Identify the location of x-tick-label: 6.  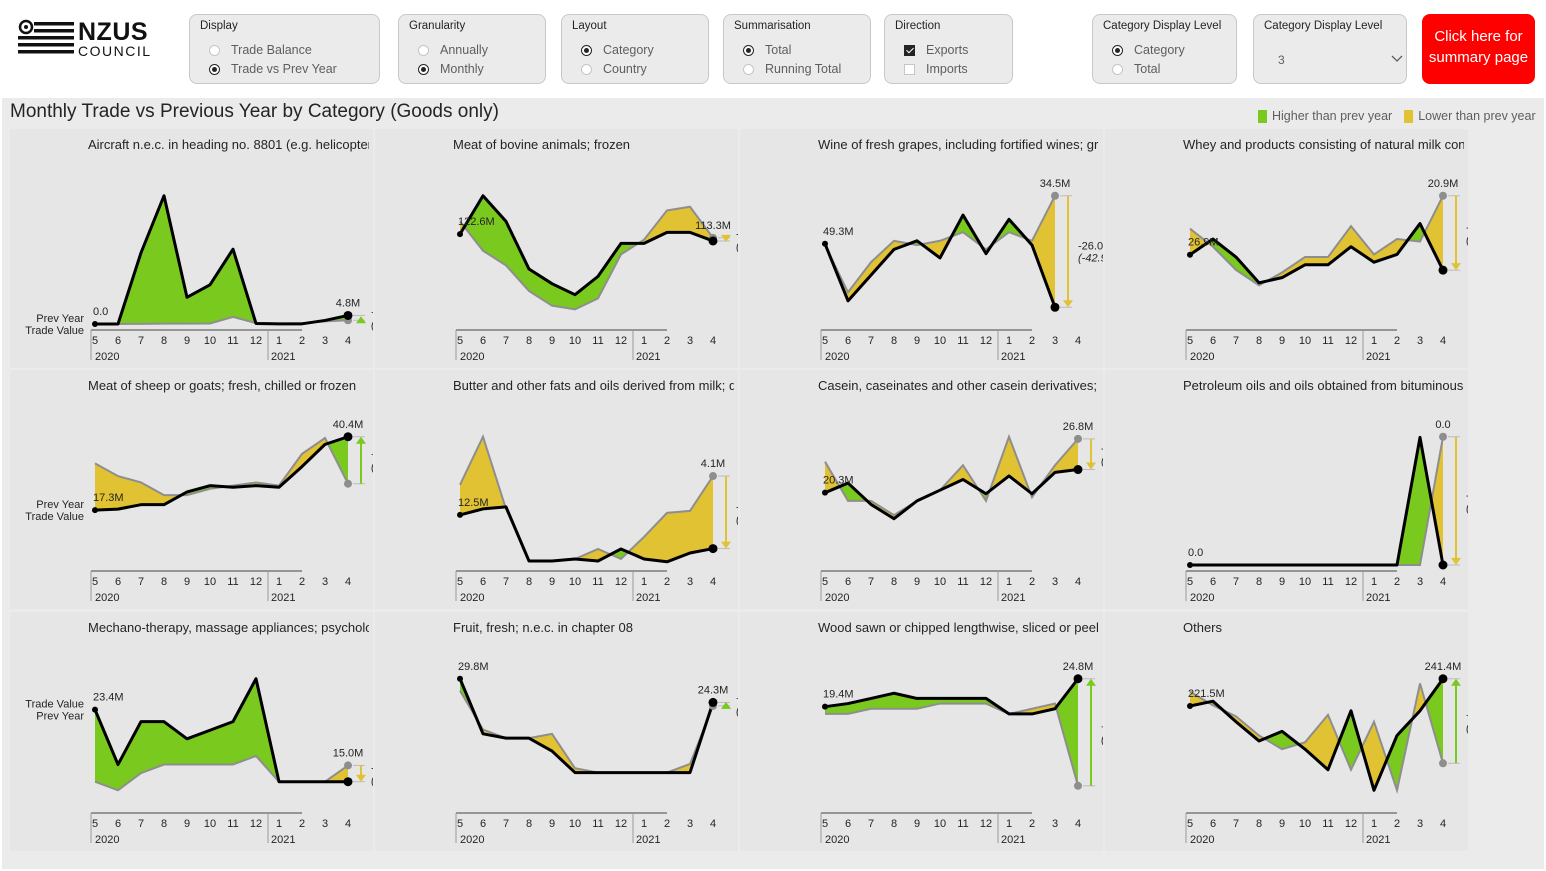
(848, 582).